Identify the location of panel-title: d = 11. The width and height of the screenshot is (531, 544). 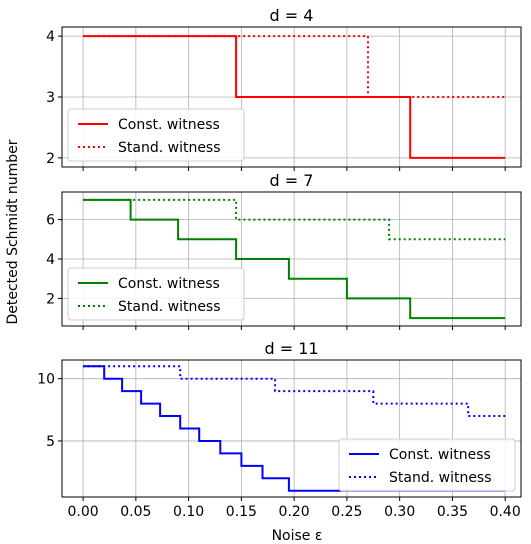
(291, 348).